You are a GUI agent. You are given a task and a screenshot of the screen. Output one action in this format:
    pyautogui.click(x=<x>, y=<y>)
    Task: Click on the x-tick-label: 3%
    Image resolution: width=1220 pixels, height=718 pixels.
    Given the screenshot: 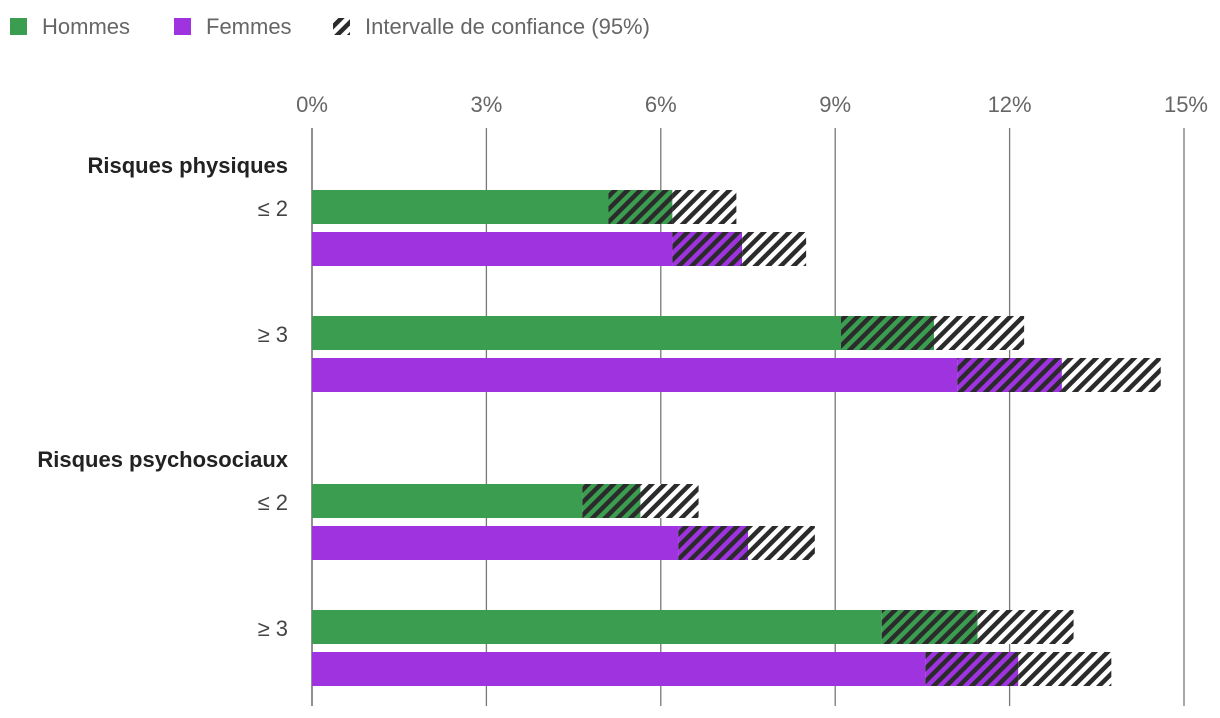 What is the action you would take?
    pyautogui.click(x=487, y=104)
    